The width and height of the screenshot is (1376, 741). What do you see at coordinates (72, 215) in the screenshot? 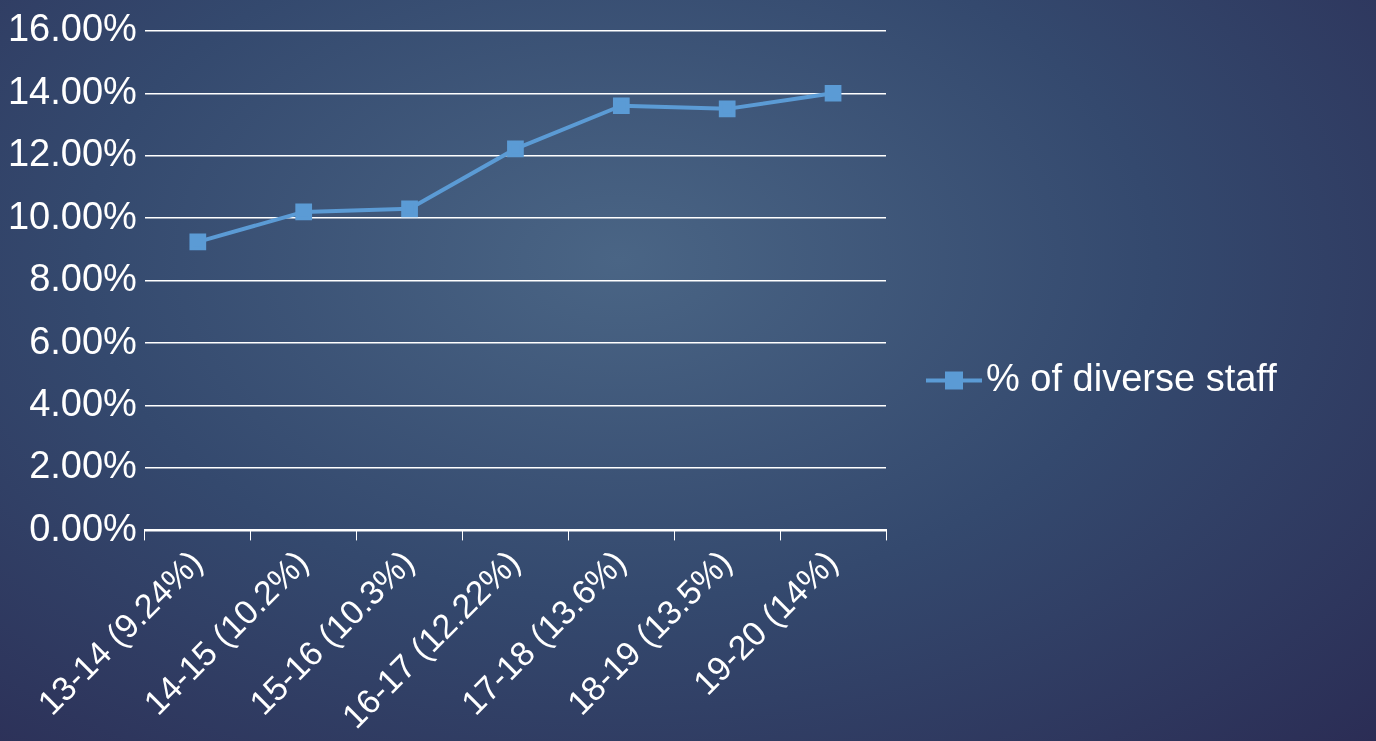
I see `y-tick-label: 10.00%` at bounding box center [72, 215].